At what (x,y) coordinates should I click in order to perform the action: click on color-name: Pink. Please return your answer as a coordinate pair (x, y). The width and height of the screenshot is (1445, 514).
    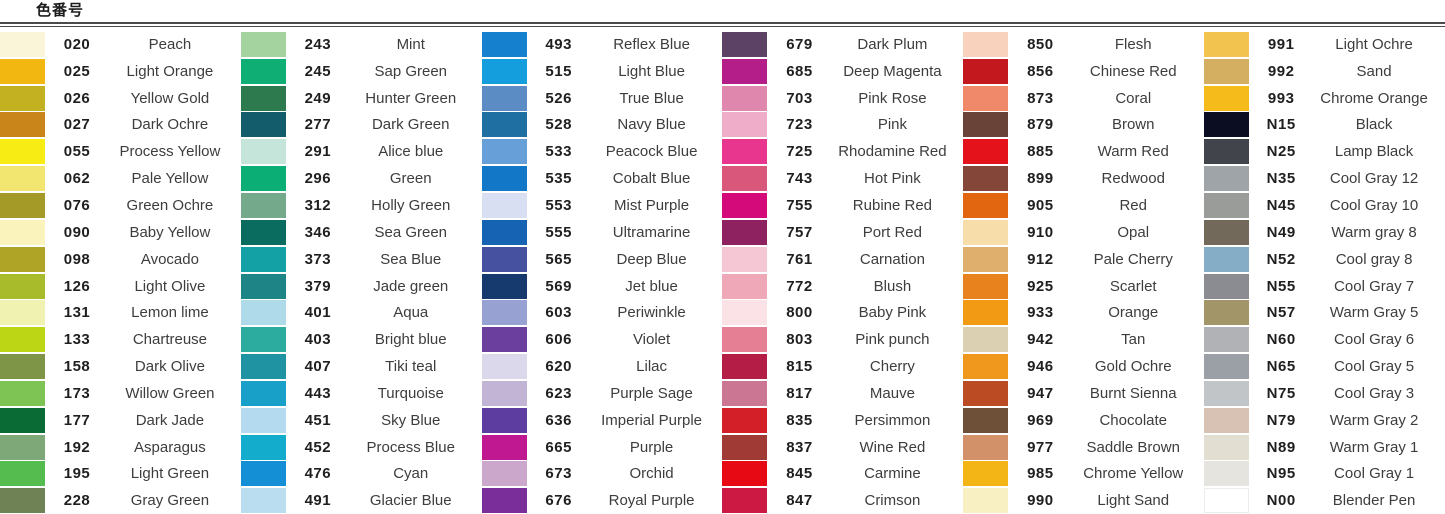
    Looking at the image, I should click on (892, 125).